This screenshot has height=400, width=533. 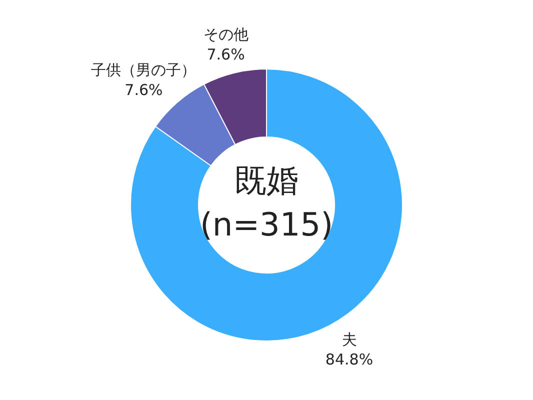 I want to click on slice-label: その他, so click(x=225, y=35).